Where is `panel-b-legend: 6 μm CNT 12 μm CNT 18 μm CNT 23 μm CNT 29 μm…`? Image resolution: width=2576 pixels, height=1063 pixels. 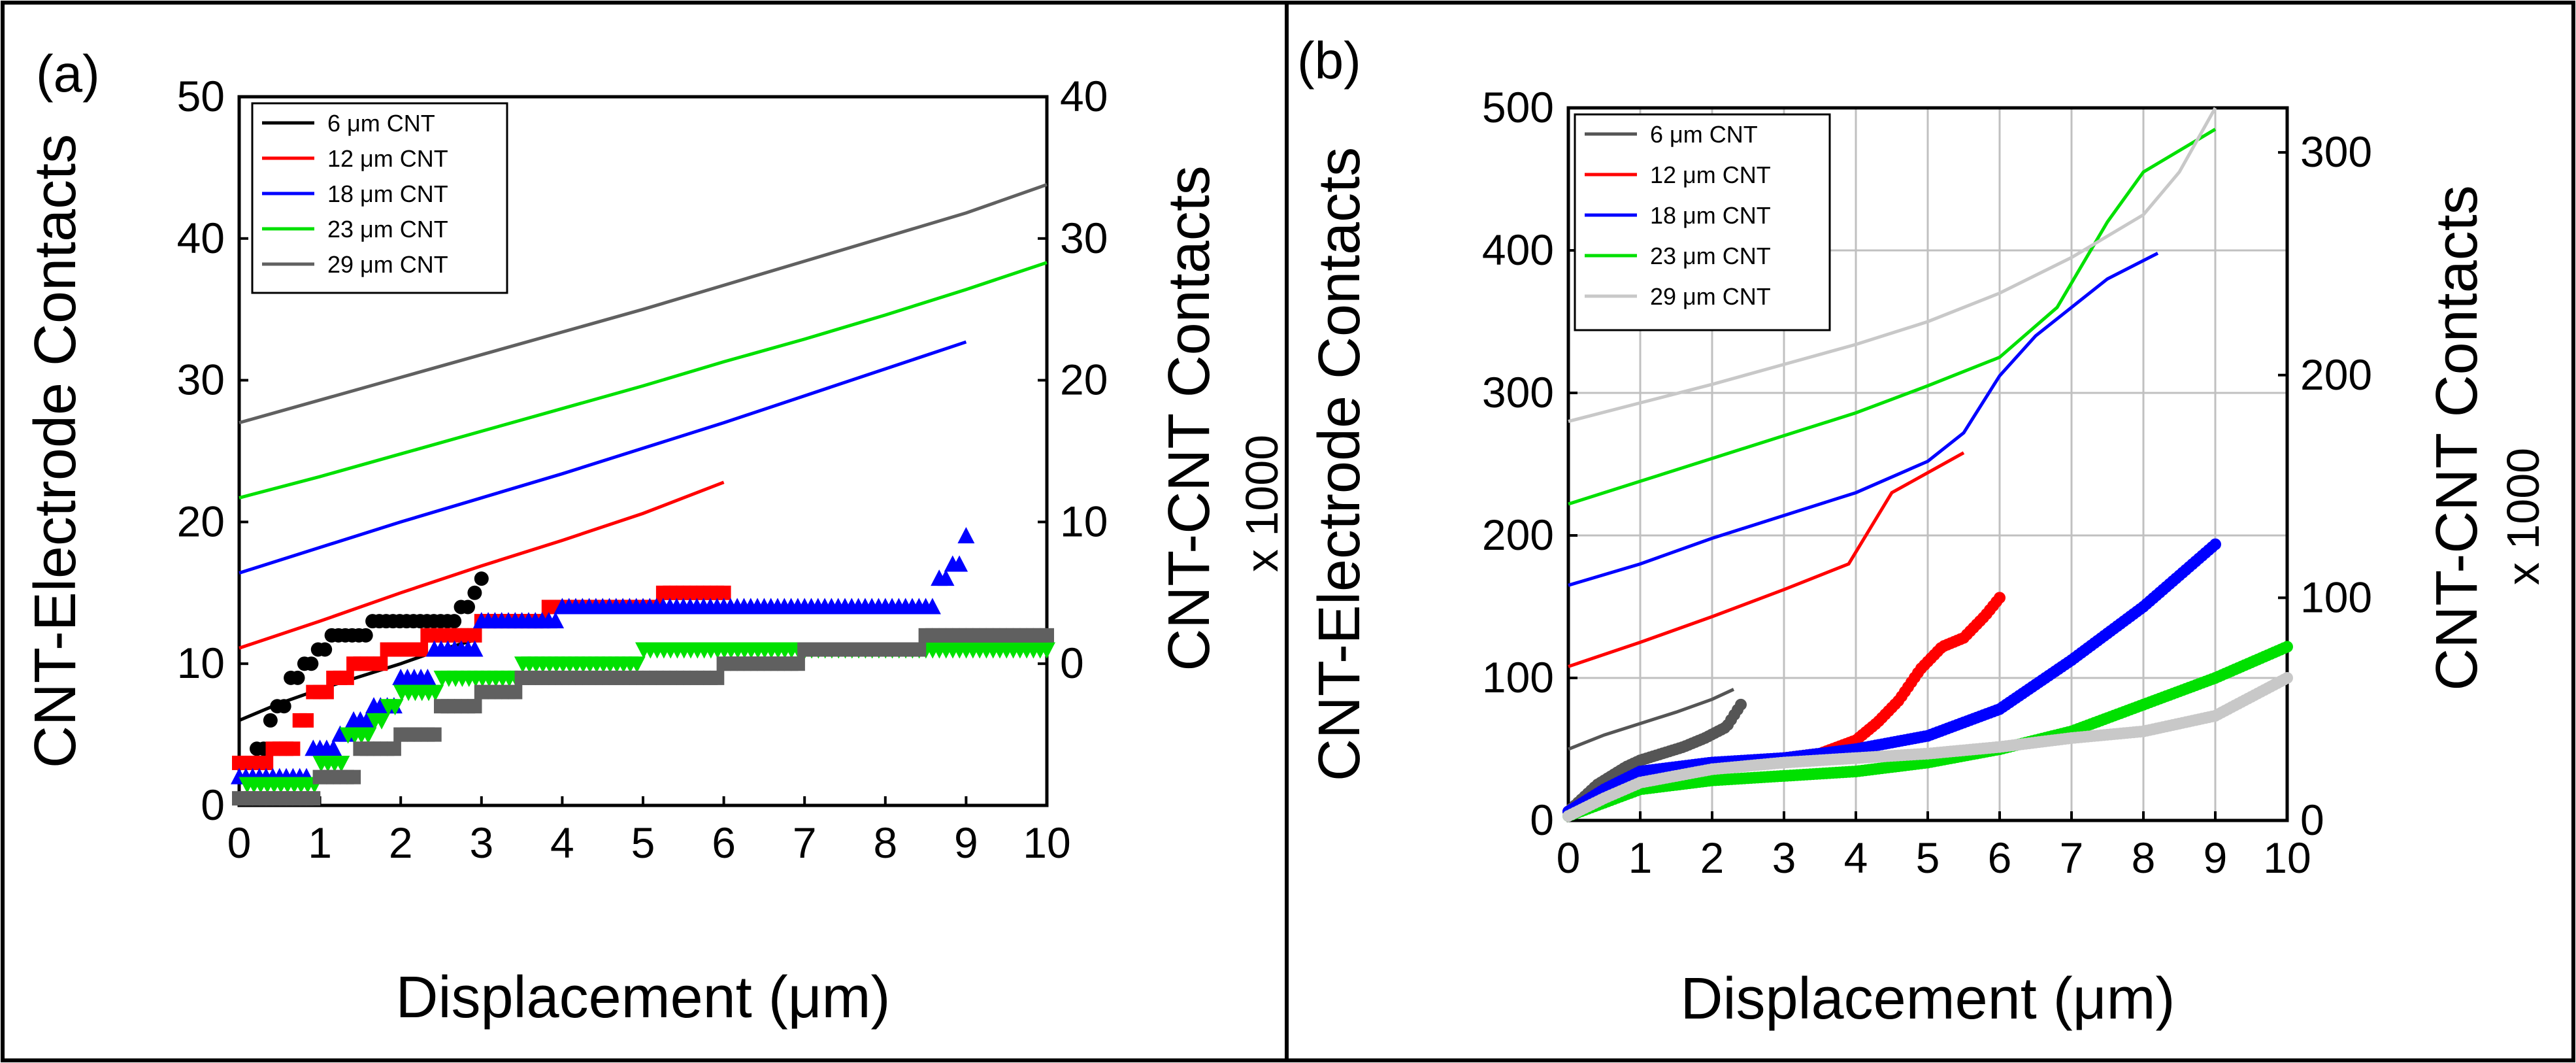 panel-b-legend: 6 μm CNT 12 μm CNT 18 μm CNT 23 μm CNT 29 μm… is located at coordinates (1702, 222).